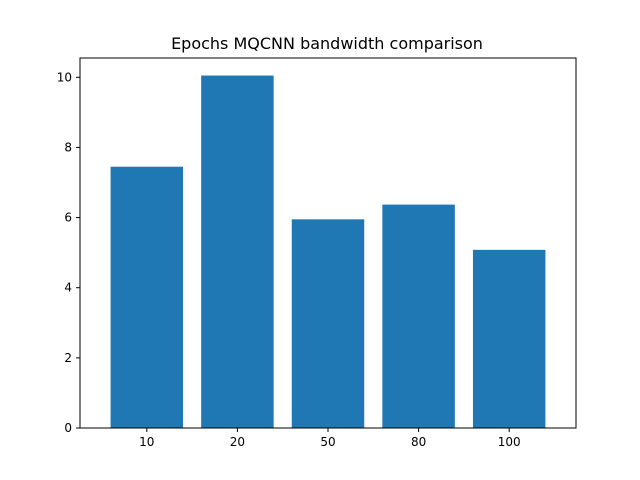  I want to click on y-tick-label: 8, so click(68, 147).